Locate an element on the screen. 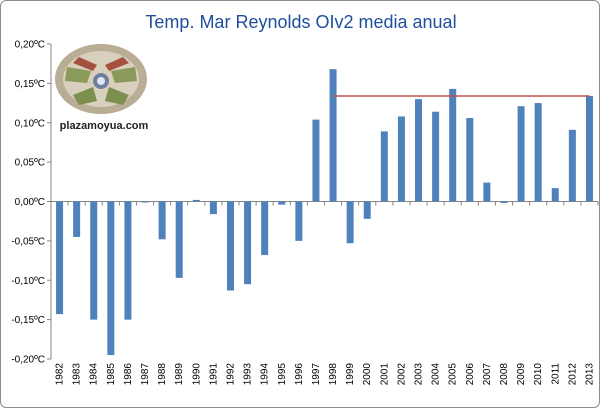 Image resolution: width=600 pixels, height=409 pixels. x-tick-label: 2012 is located at coordinates (572, 374).